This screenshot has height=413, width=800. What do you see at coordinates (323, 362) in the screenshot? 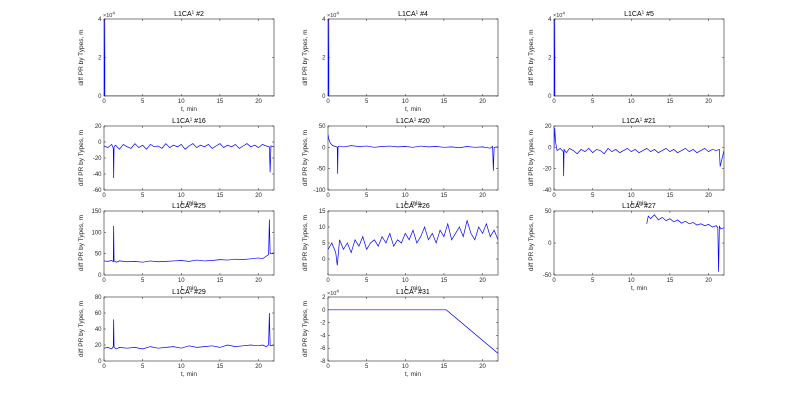
I see `y-tick-label: -8` at bounding box center [323, 362].